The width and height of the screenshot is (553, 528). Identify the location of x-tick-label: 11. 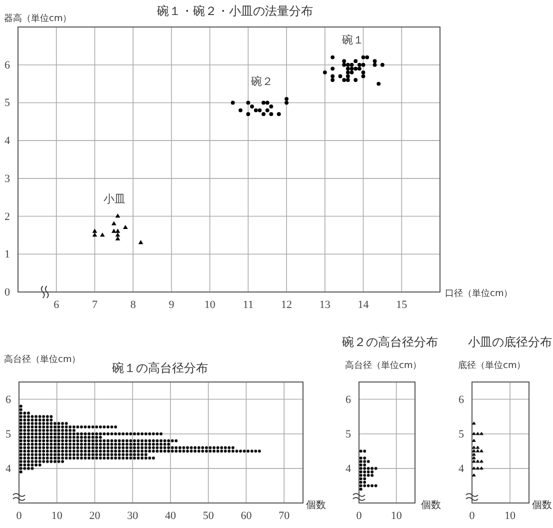
(248, 304).